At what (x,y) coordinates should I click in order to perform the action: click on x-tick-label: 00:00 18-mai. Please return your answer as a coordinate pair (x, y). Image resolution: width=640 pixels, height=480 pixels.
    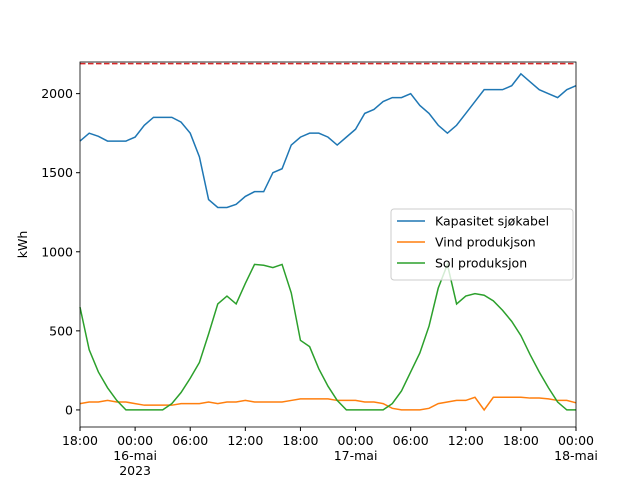
    Looking at the image, I should click on (576, 448).